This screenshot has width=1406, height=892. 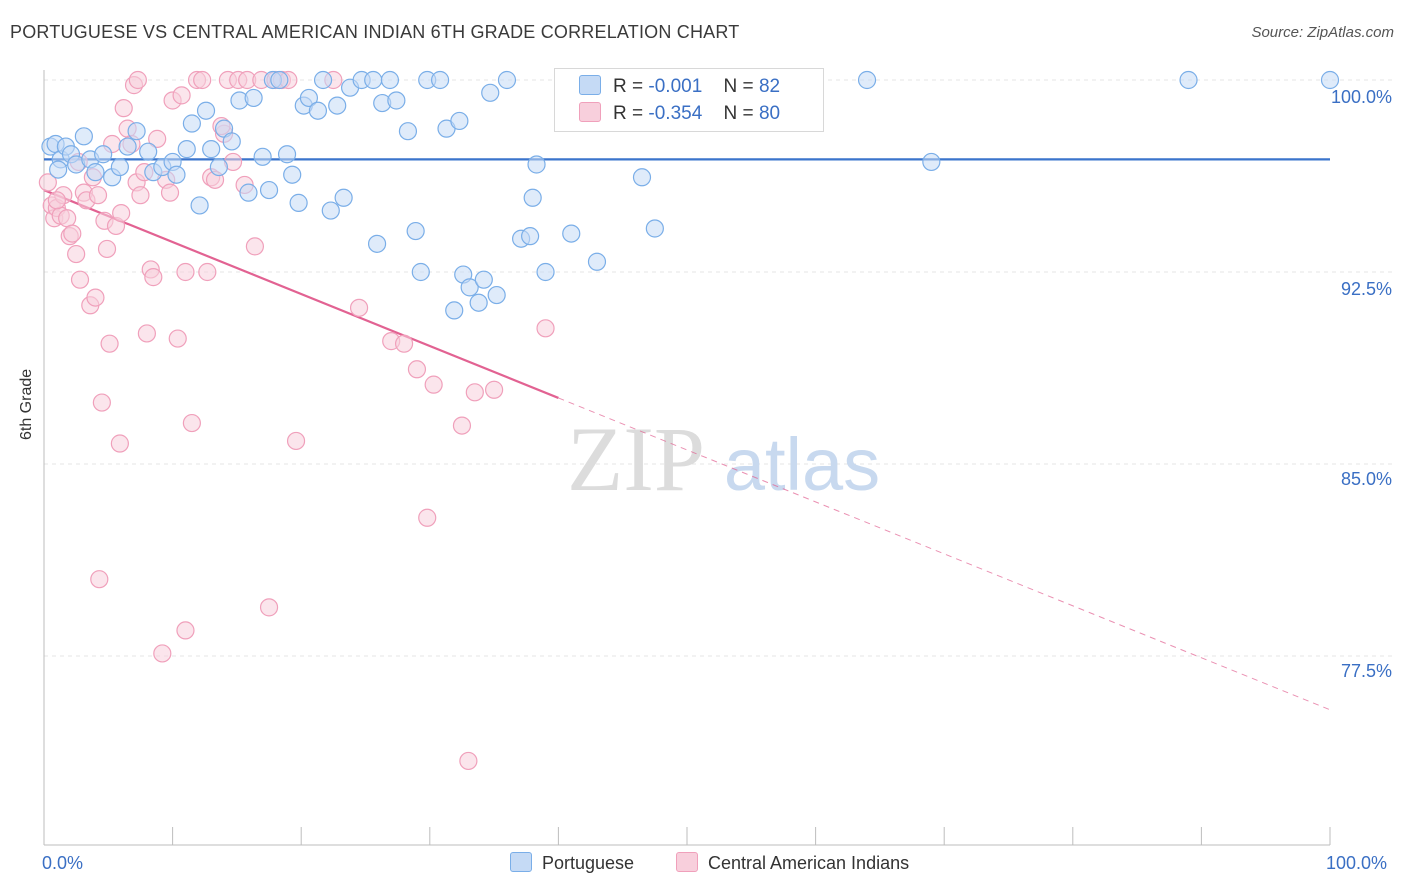 I want to click on legend-label-portuguese: Portuguese, so click(x=588, y=863).